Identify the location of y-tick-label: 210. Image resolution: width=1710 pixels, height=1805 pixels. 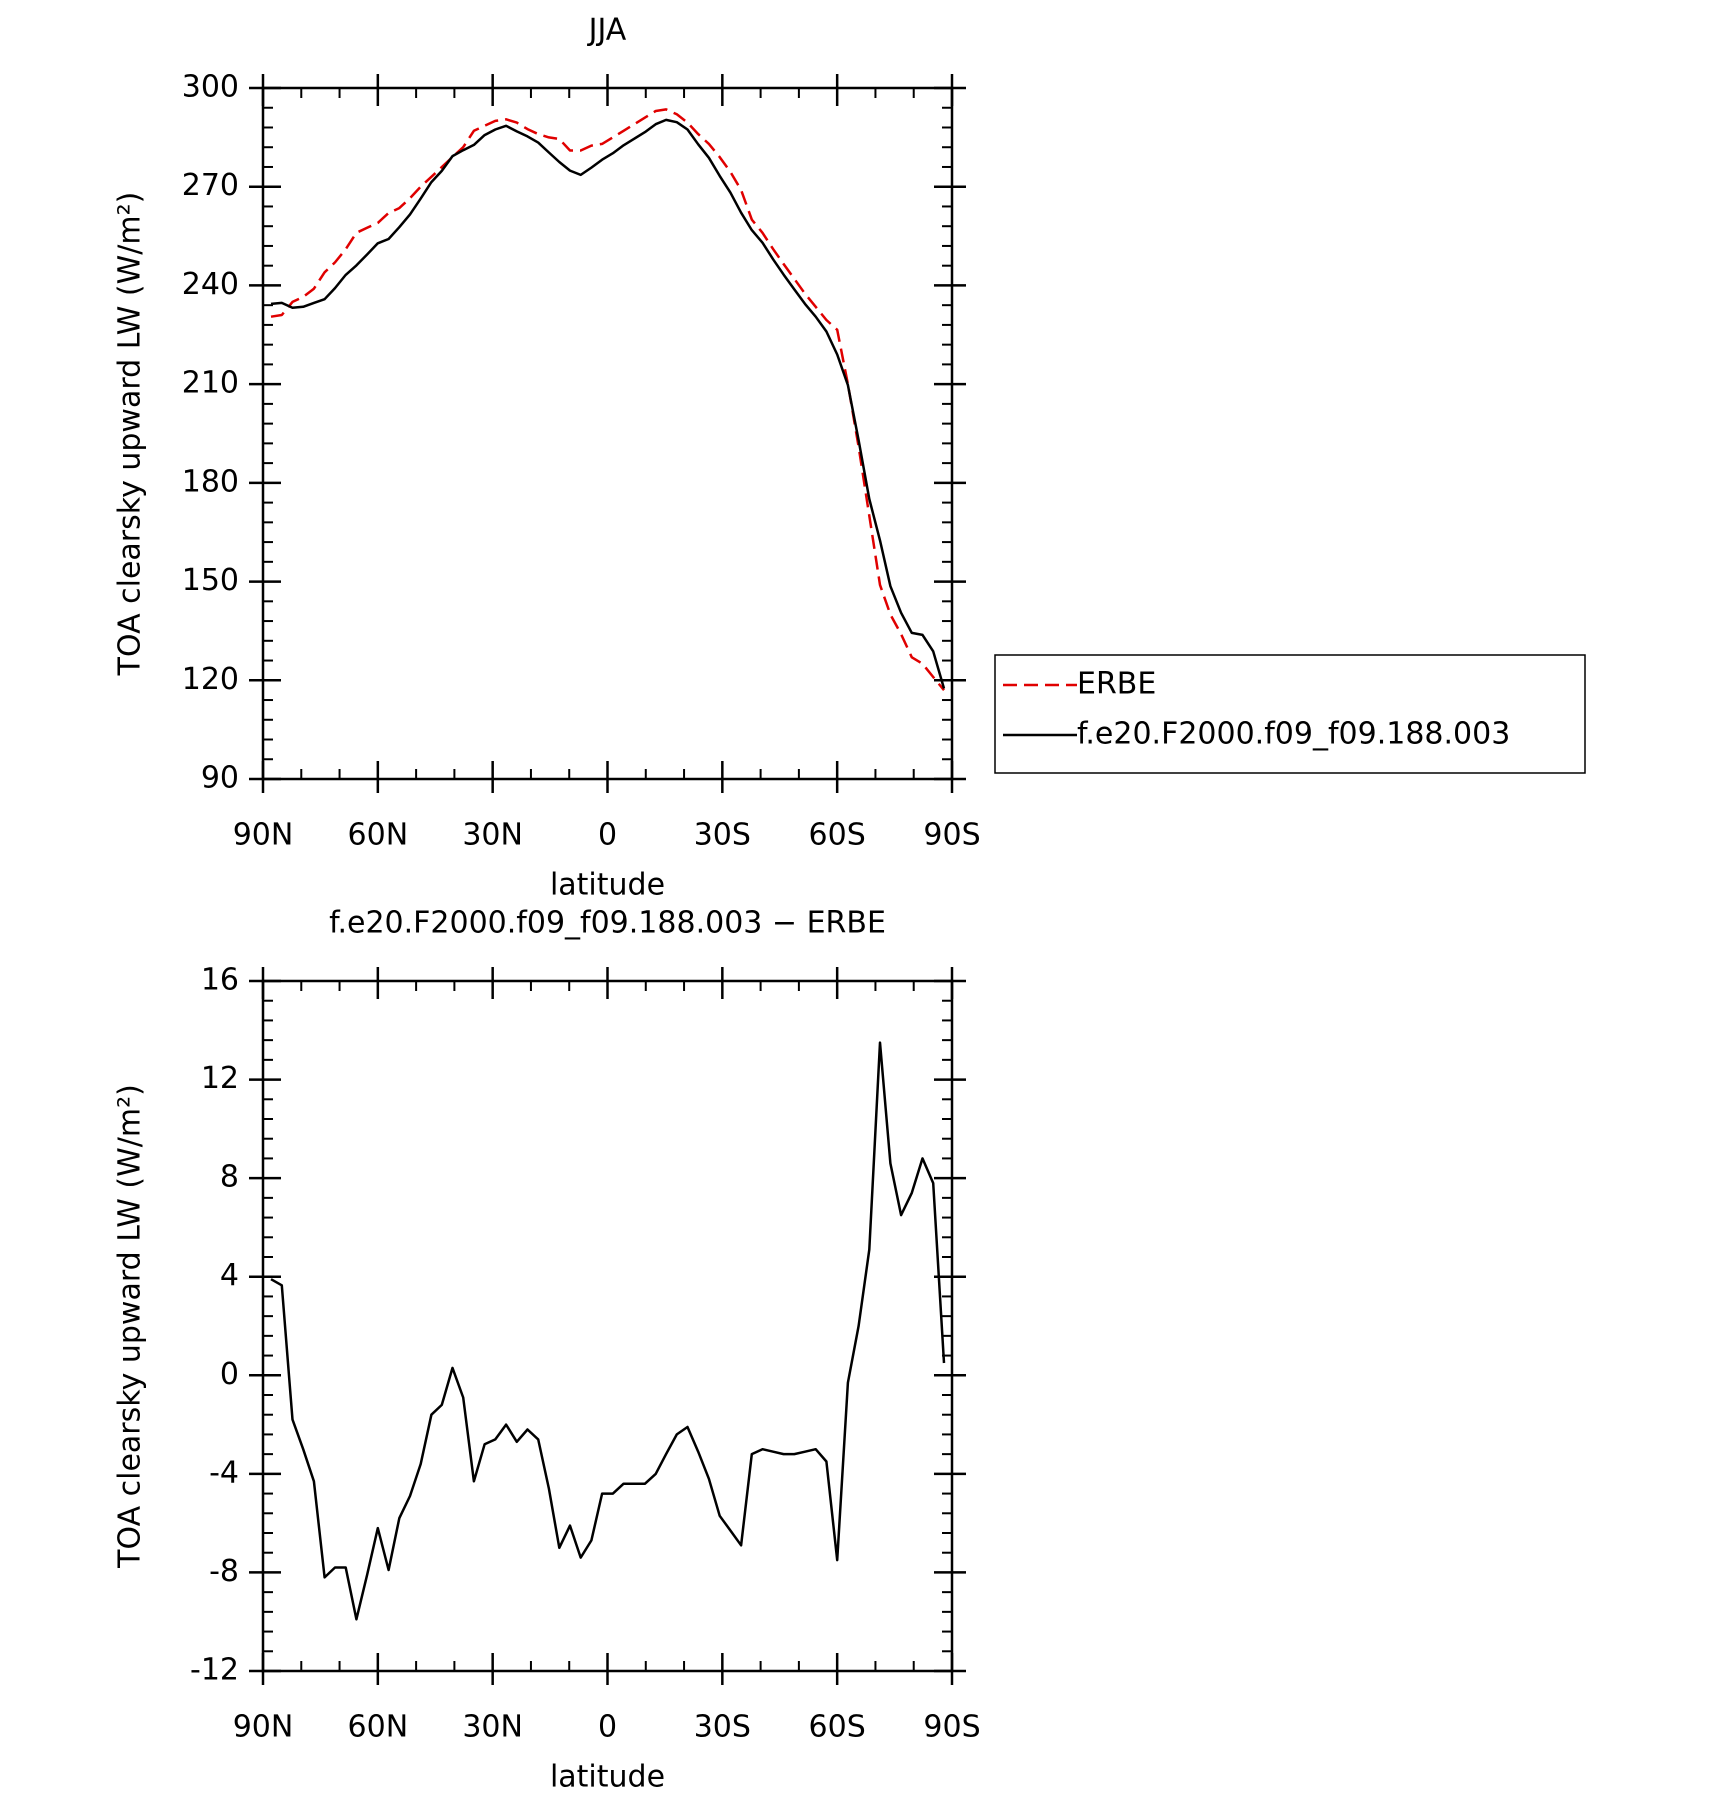
(210, 383).